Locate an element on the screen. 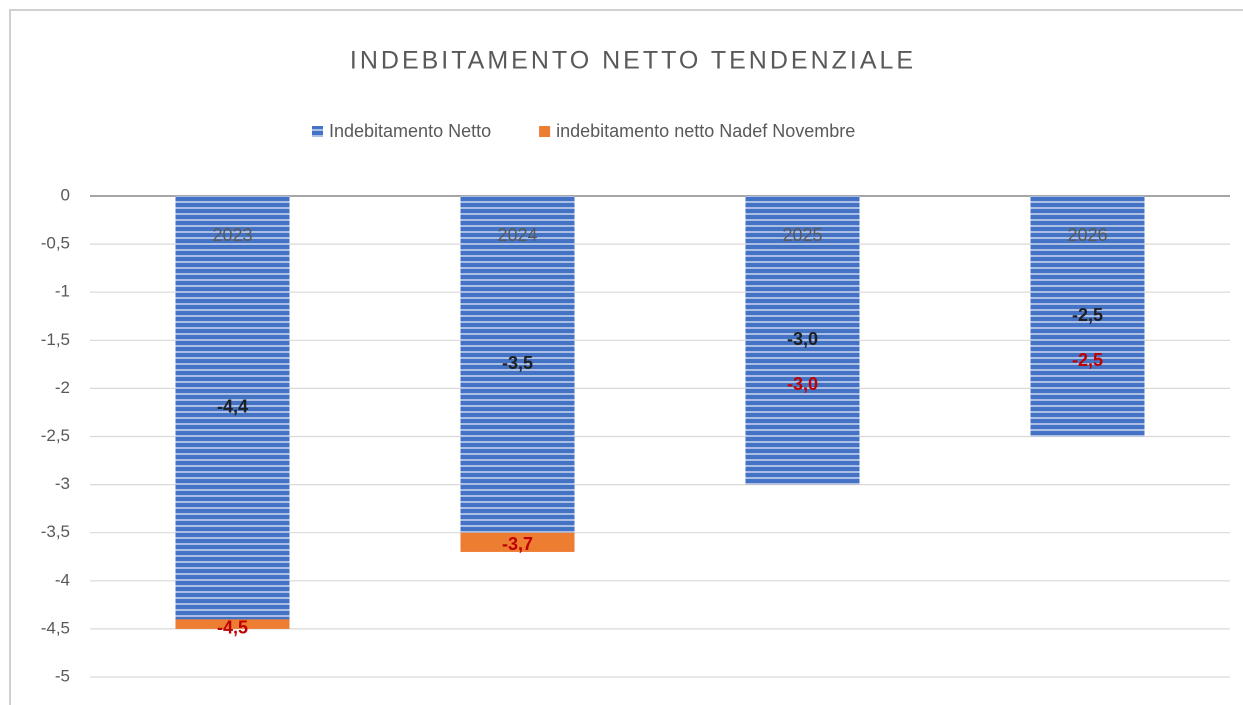 The image size is (1243, 705). value-label: -4,4 is located at coordinates (232, 406).